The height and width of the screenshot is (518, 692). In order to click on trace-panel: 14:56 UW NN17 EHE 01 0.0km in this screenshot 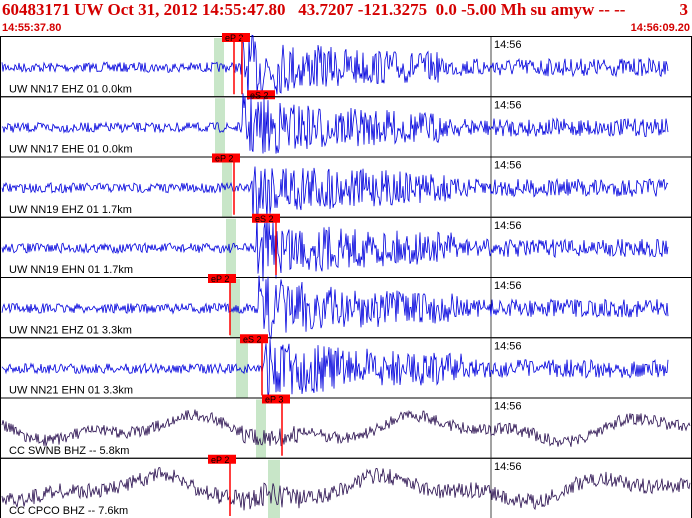, I will do `click(346, 125)`.